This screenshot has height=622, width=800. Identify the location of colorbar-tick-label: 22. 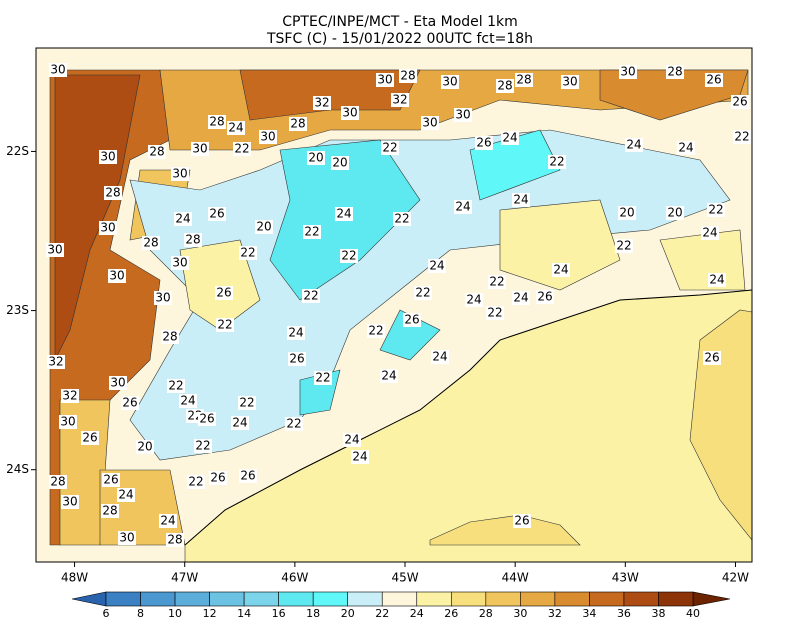
(382, 612).